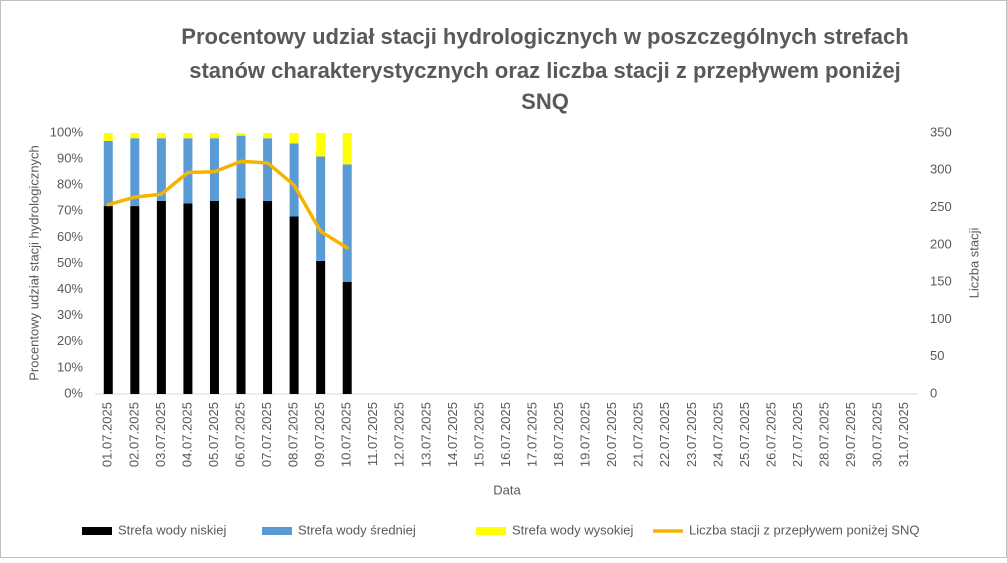  Describe the element at coordinates (664, 434) in the screenshot. I see `x-tick-label: 22.07.2025` at that location.